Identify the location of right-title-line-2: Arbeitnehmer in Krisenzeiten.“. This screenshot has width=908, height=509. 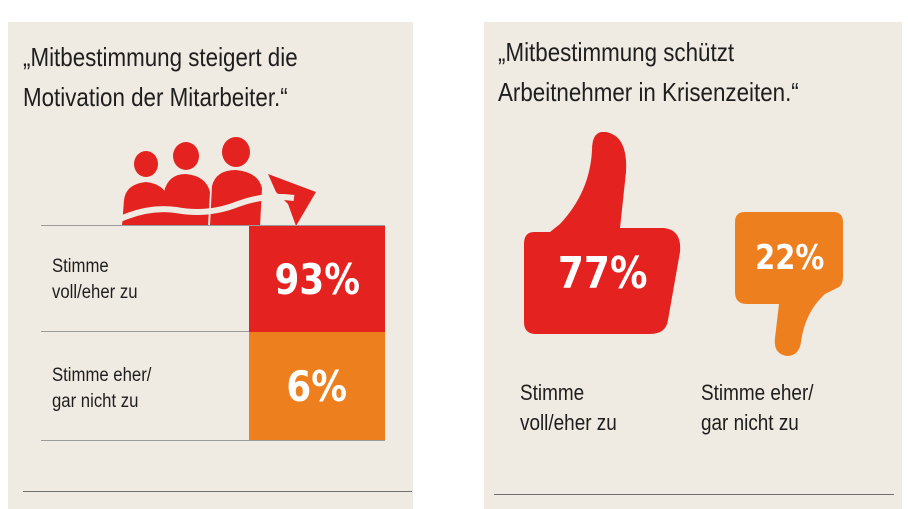
(648, 92).